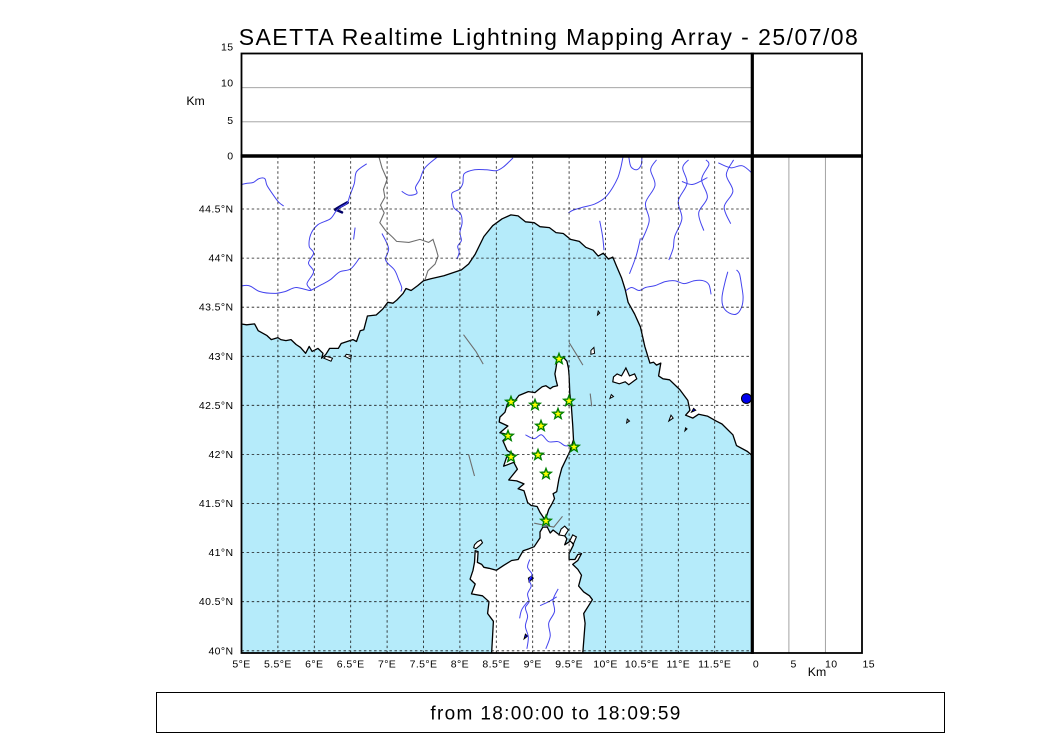  I want to click on svg-text: 5.5°E, so click(278, 665).